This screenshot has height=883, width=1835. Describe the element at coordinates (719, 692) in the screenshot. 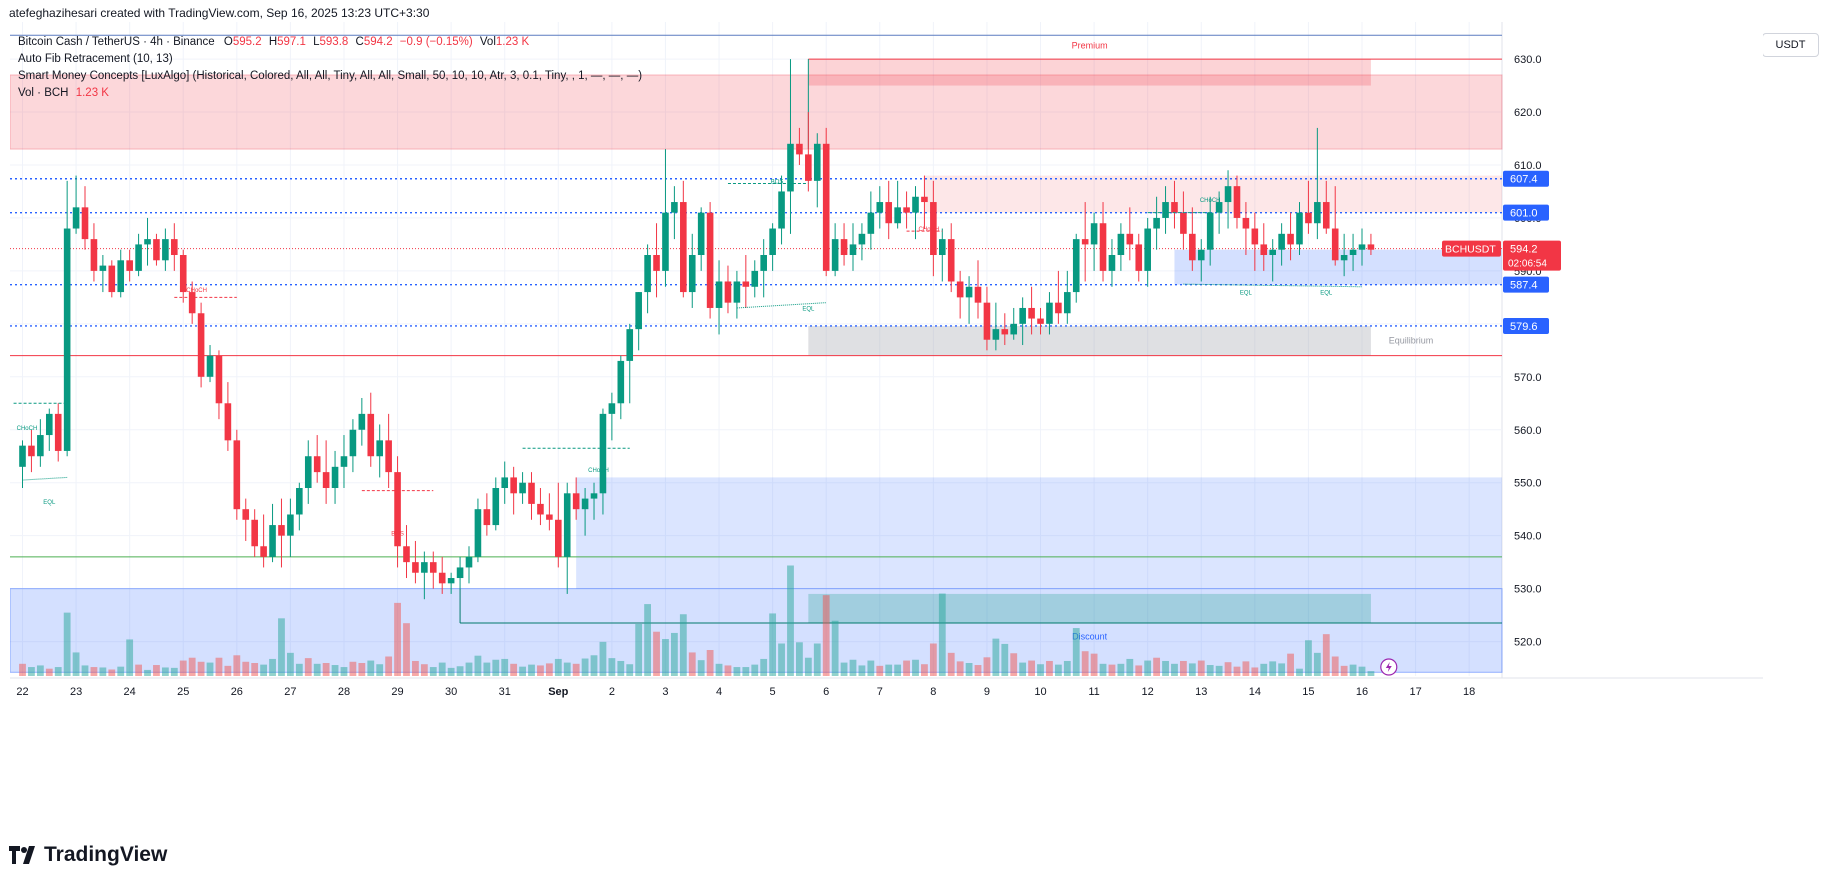

I see `time-tick-label: 4` at that location.